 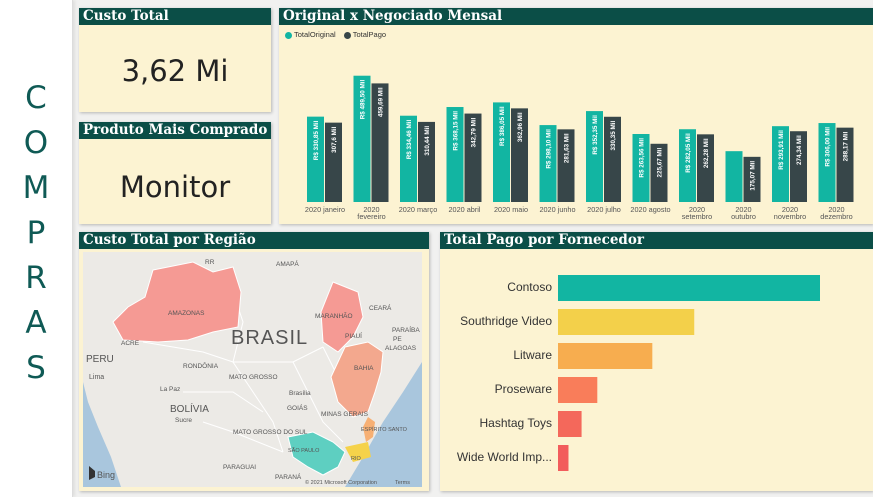 What do you see at coordinates (520, 127) in the screenshot?
I see `data-label: 362,96 Mil` at bounding box center [520, 127].